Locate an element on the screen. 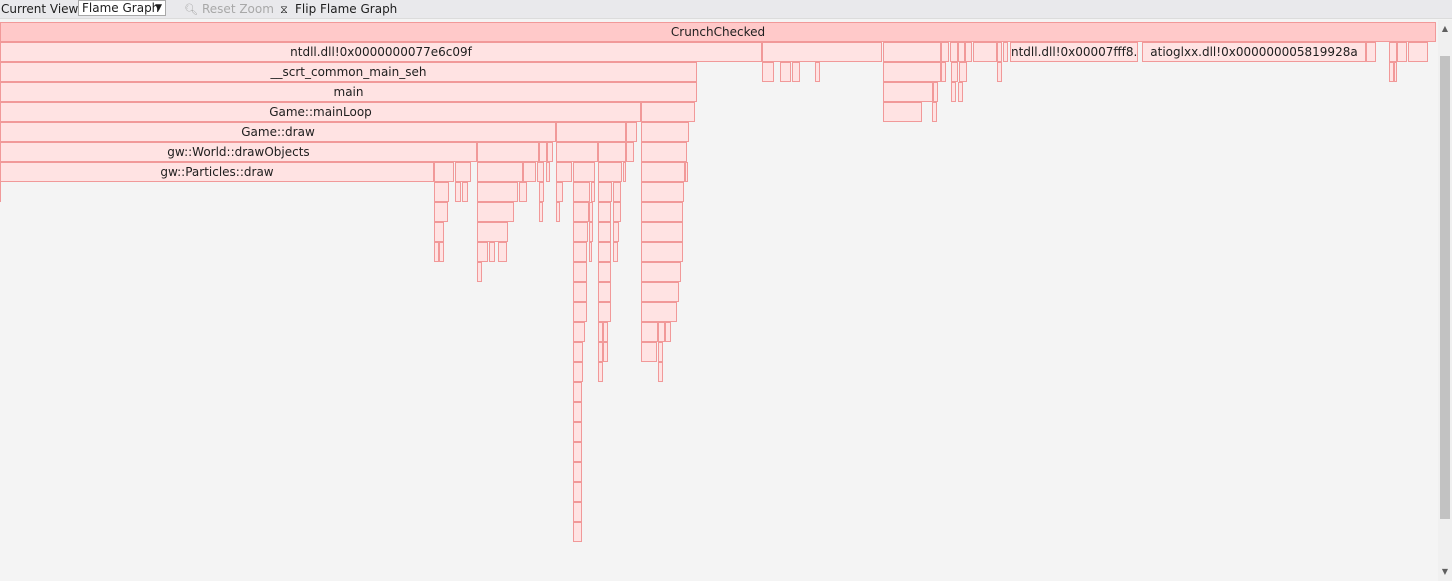 The height and width of the screenshot is (581, 1452). vertical-scrollbar: ▲ ▼ is located at coordinates (1445, 300).